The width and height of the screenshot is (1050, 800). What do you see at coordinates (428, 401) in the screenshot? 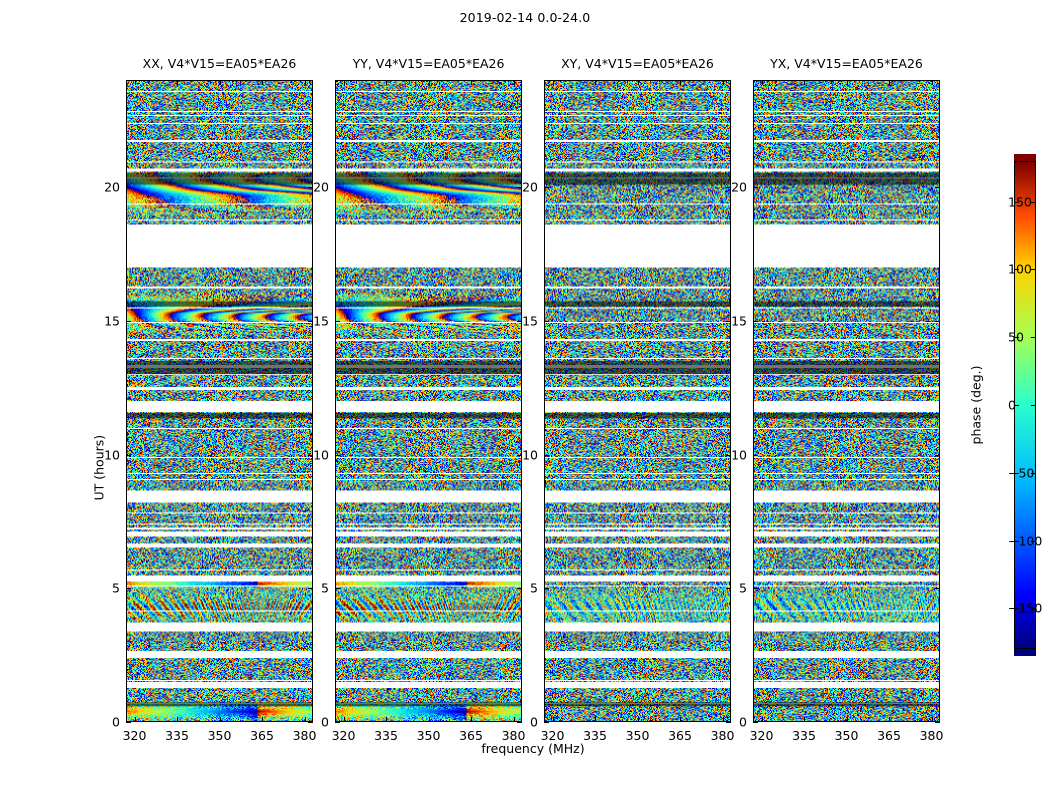
I see `subplot-yy-axes` at bounding box center [428, 401].